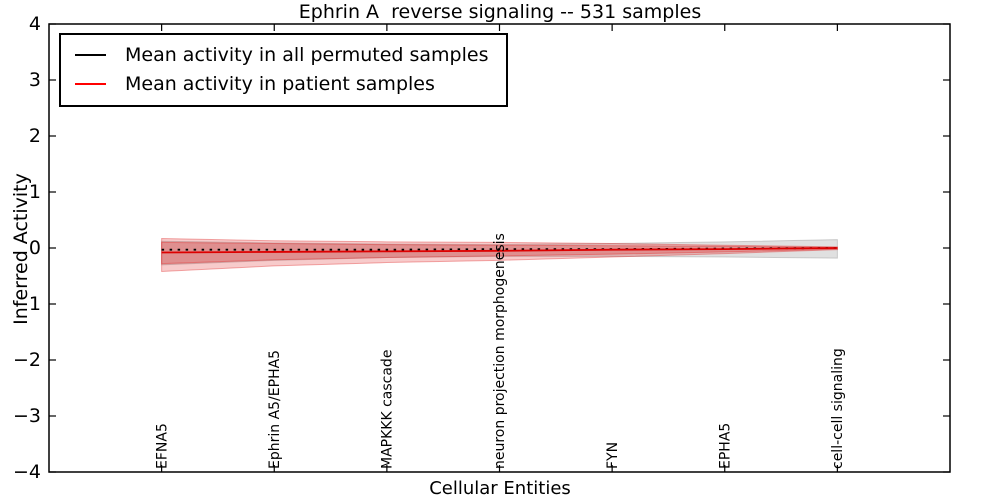  What do you see at coordinates (387, 409) in the screenshot?
I see `x-tick-label: MAPKKK cascade` at bounding box center [387, 409].